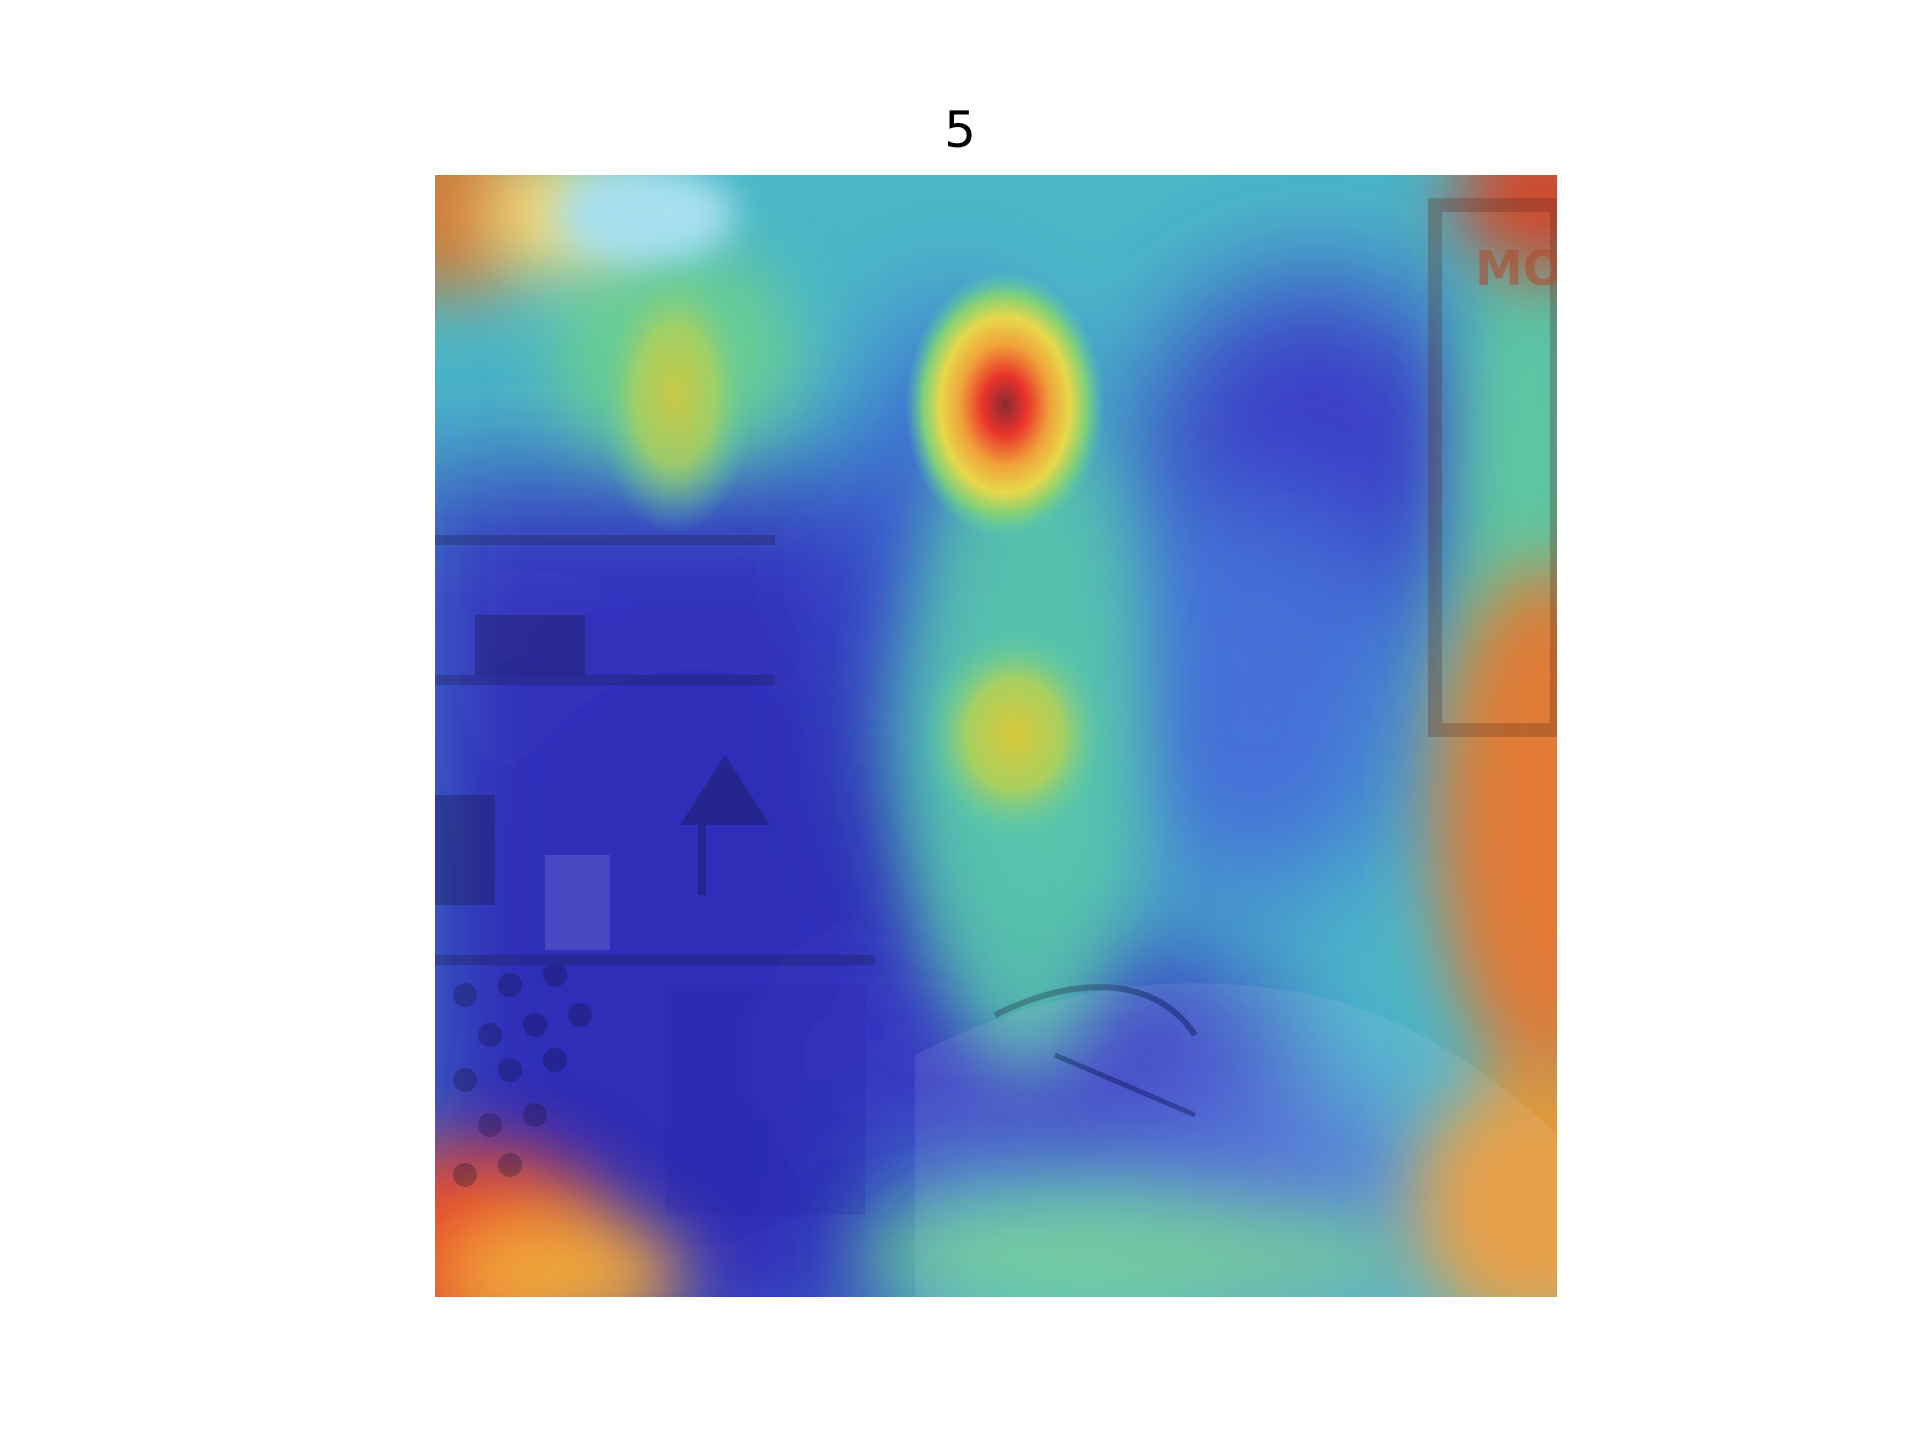 The width and height of the screenshot is (1920, 1440). What do you see at coordinates (1015, 735) in the screenshot?
I see `warm-spot-center` at bounding box center [1015, 735].